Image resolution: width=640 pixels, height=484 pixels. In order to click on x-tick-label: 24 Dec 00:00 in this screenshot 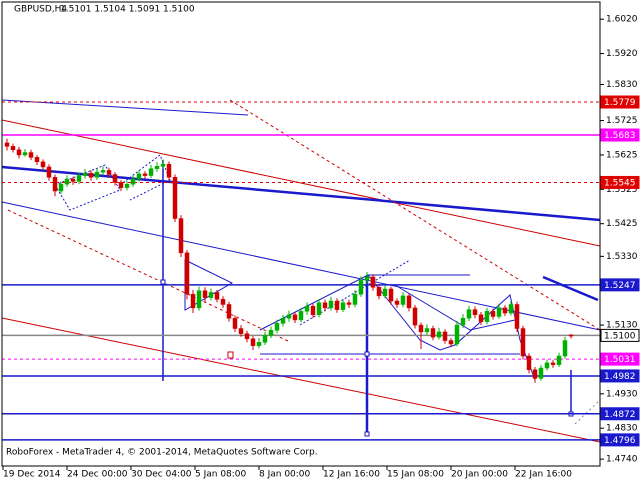, I will do `click(97, 475)`.